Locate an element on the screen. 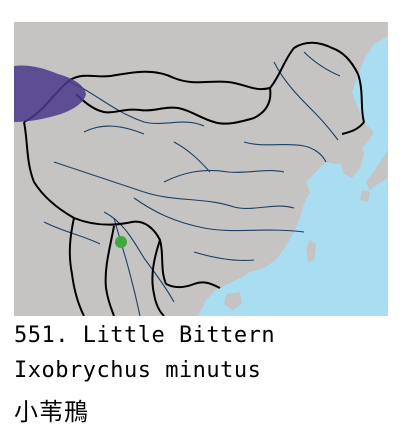 This screenshot has width=412, height=430. breeding-range is located at coordinates (50, 93).